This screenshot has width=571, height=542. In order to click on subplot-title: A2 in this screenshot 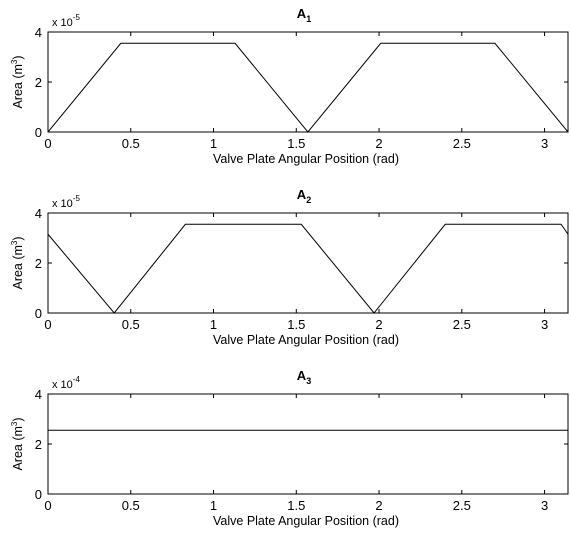, I will do `click(304, 196)`.